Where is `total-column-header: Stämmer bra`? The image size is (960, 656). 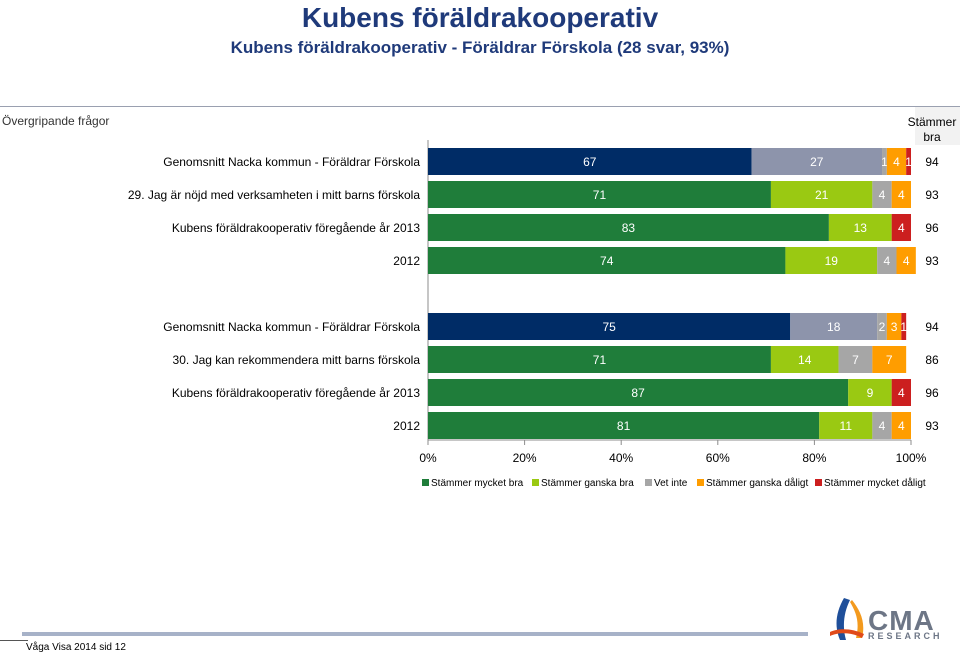 total-column-header: Stämmer bra is located at coordinates (932, 130).